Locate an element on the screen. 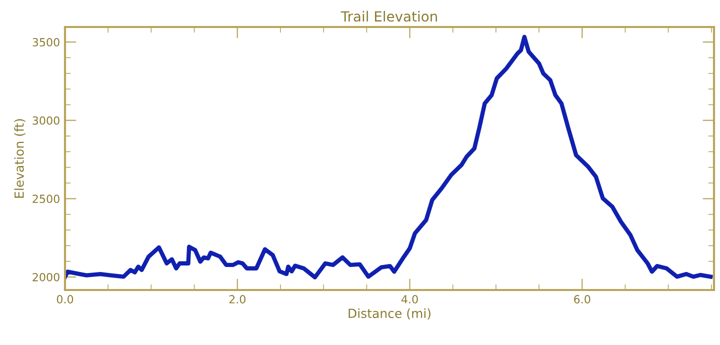  x-tick-label: 4.0 is located at coordinates (409, 299).